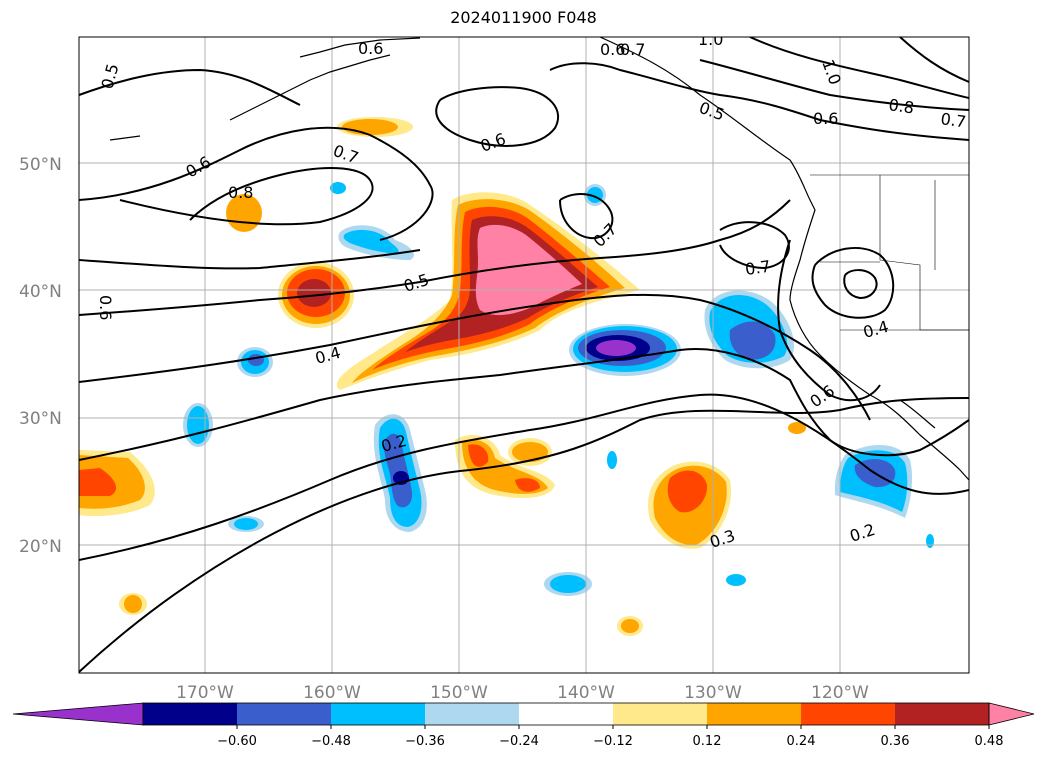 The width and height of the screenshot is (1047, 765). Describe the element at coordinates (237, 741) in the screenshot. I see `colorbar-tick-label: −0.60` at that location.